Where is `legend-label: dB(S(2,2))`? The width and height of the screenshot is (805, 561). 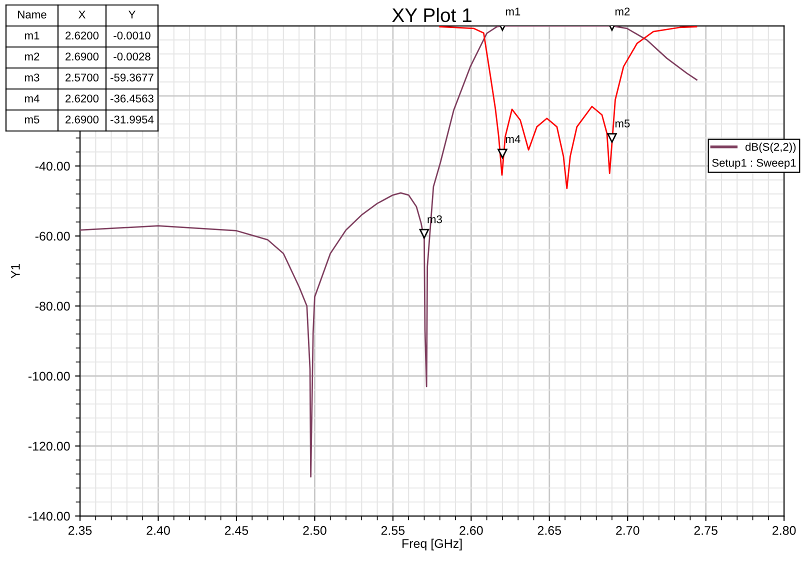
legend-label: dB(S(2,2)) is located at coordinates (771, 148).